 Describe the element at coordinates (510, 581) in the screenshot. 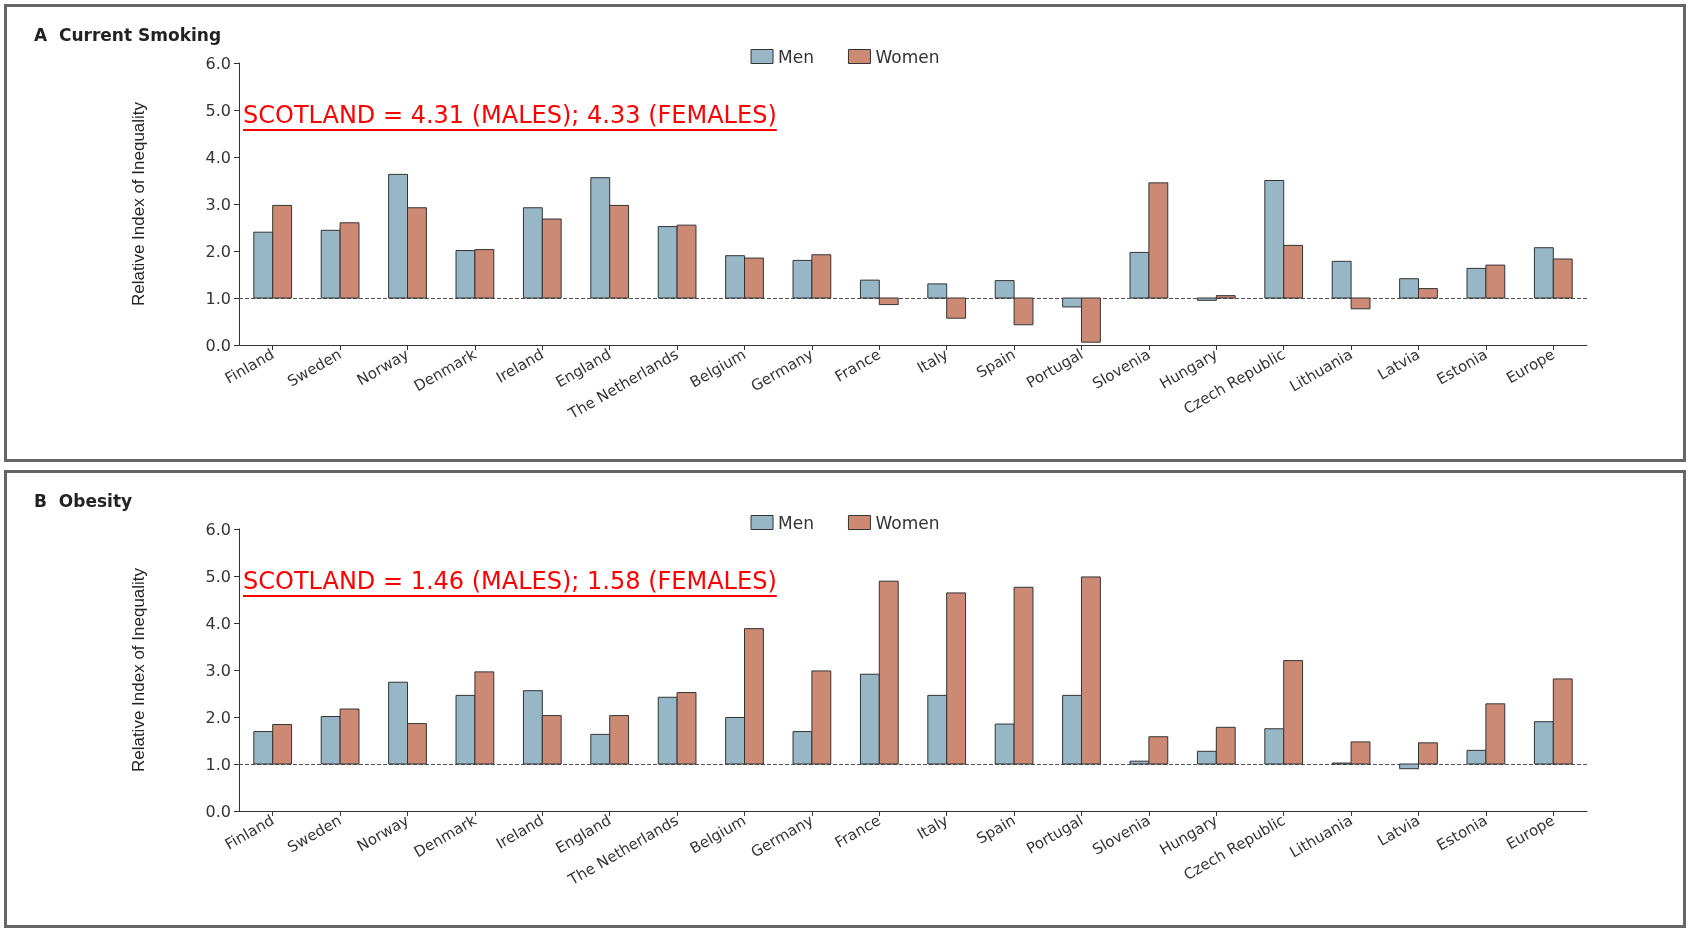

I see `annotation: SCOTLAND = 1.46 (MALES); 1.58 (FEMALES)` at that location.